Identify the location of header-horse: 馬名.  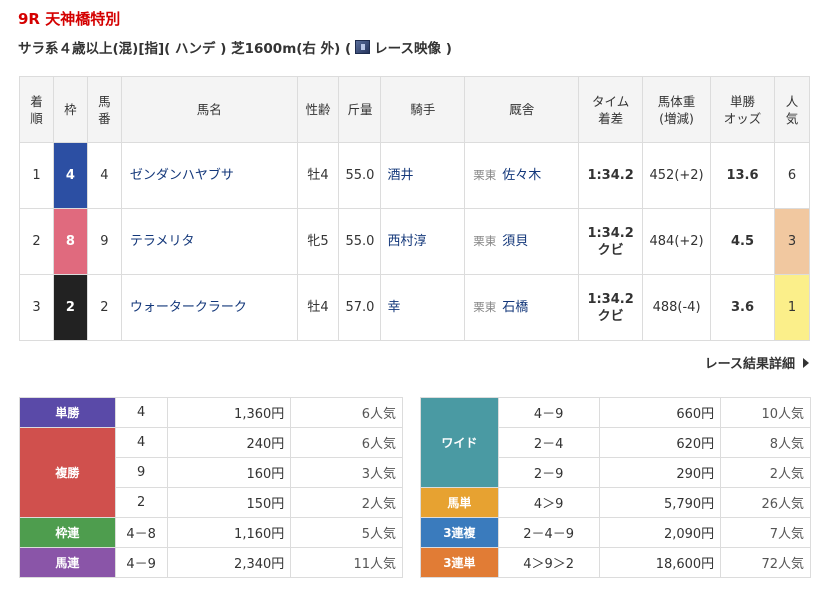
(209, 109).